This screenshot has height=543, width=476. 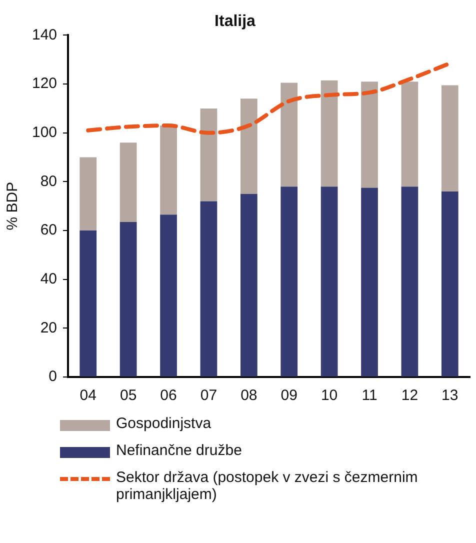 I want to click on x-tick-label: 05, so click(x=128, y=395).